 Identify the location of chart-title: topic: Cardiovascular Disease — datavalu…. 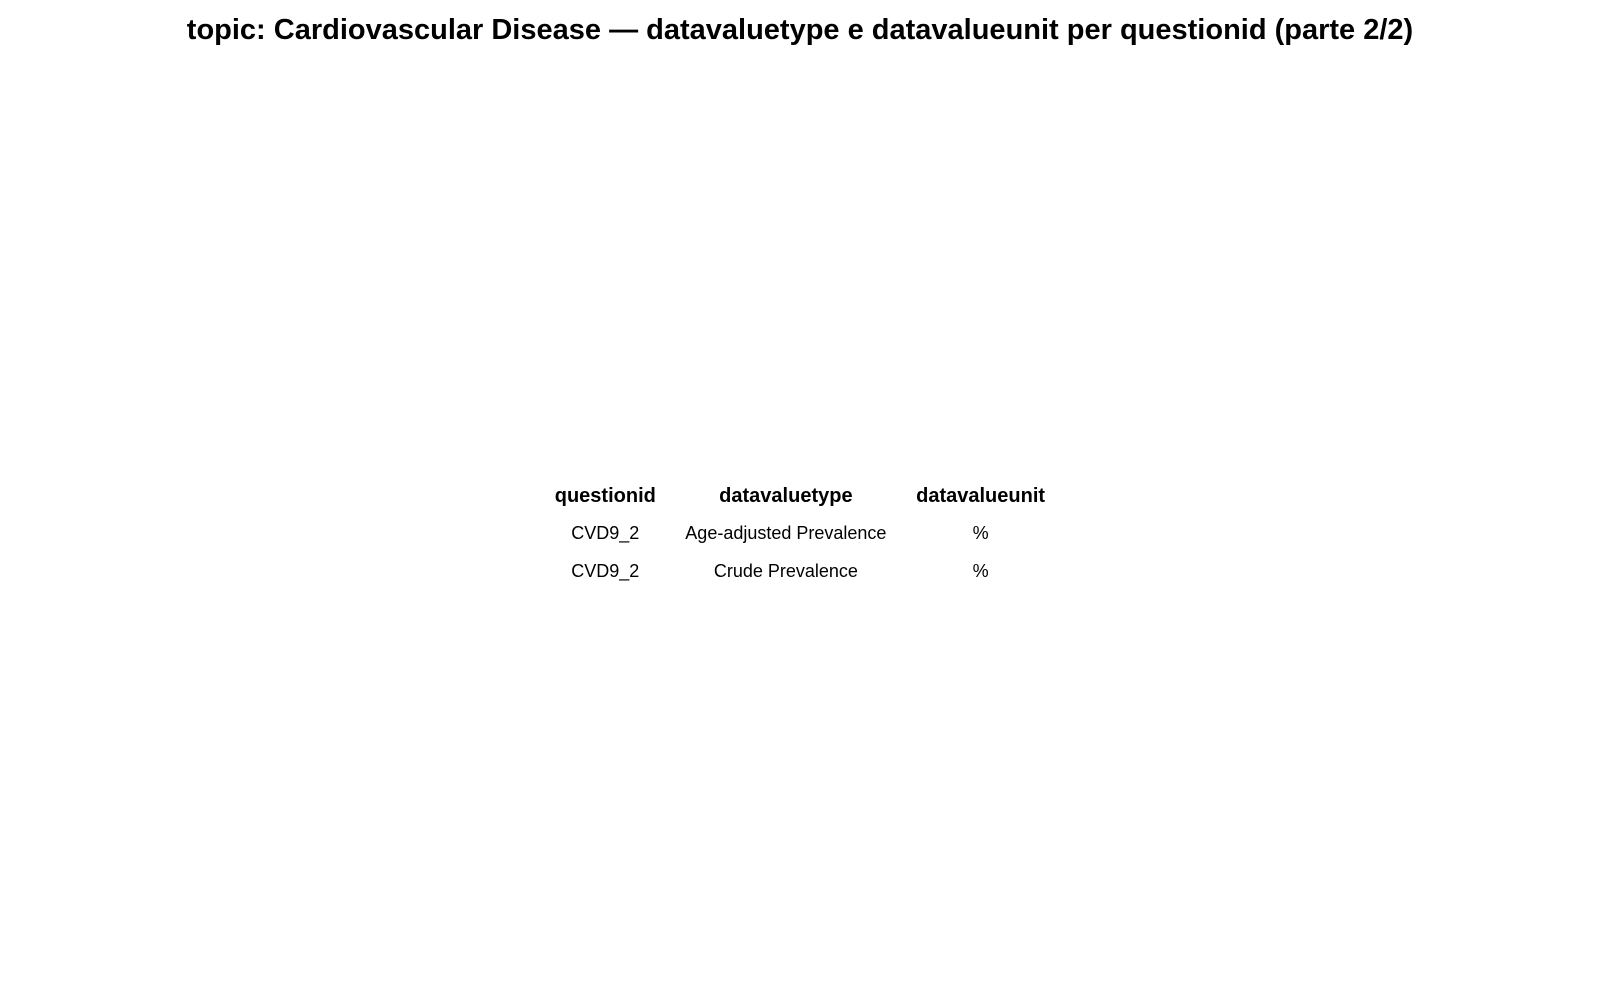
(800, 30).